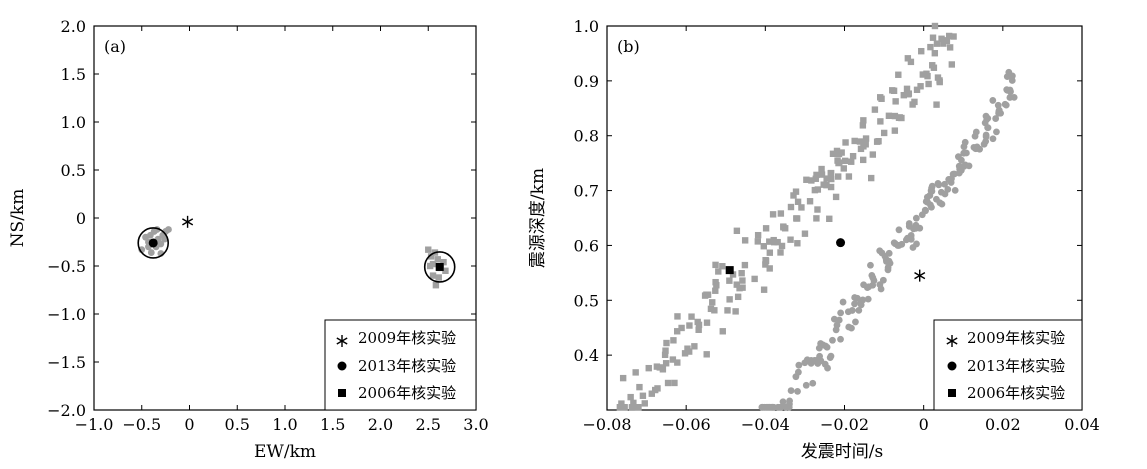 This screenshot has height=469, width=1147. What do you see at coordinates (1016, 338) in the screenshot?
I see `panel-b-legend-entry-2009: 2009年核实验` at bounding box center [1016, 338].